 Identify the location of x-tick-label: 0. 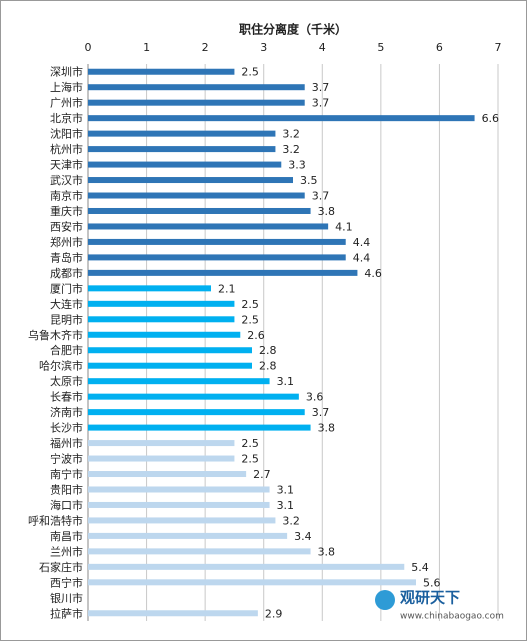
(88, 47).